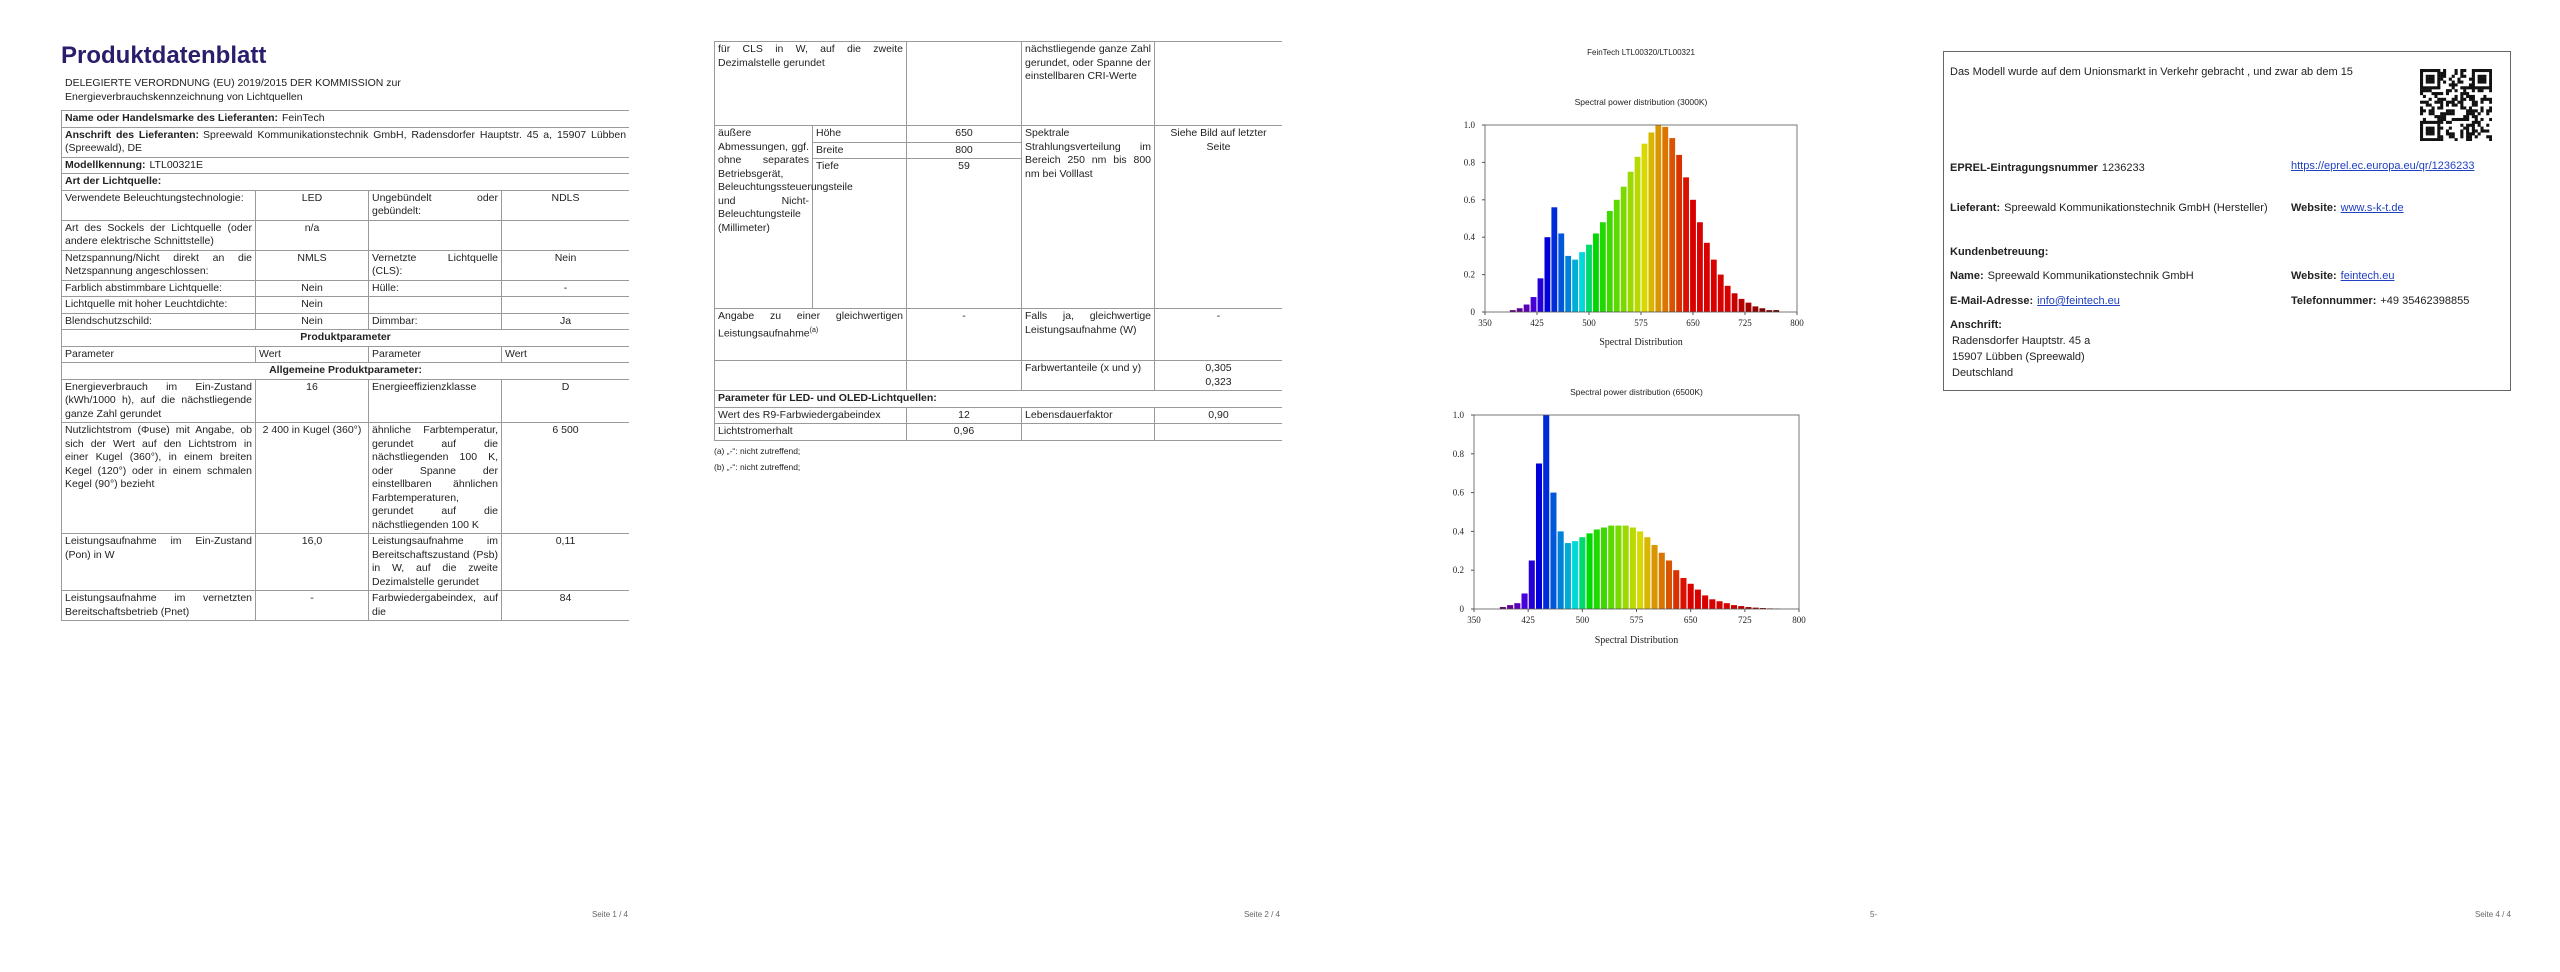 Image resolution: width=2560 pixels, height=972 pixels. What do you see at coordinates (2456, 105) in the screenshot?
I see `qr-code` at bounding box center [2456, 105].